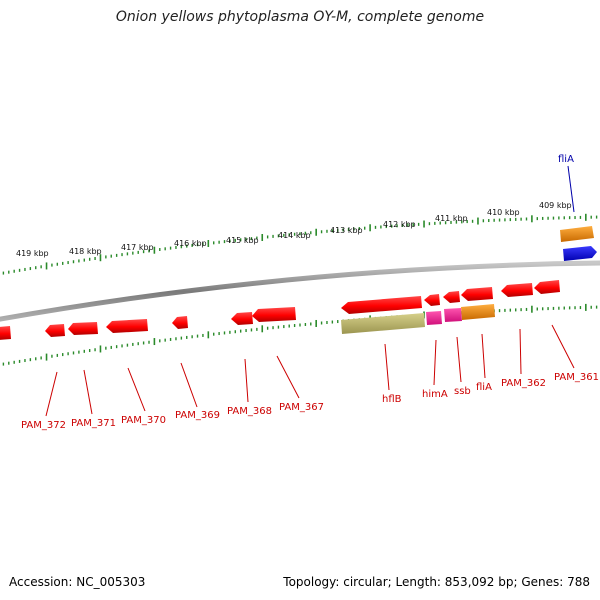  I want to click on outer-strand-features, so click(578, 243).